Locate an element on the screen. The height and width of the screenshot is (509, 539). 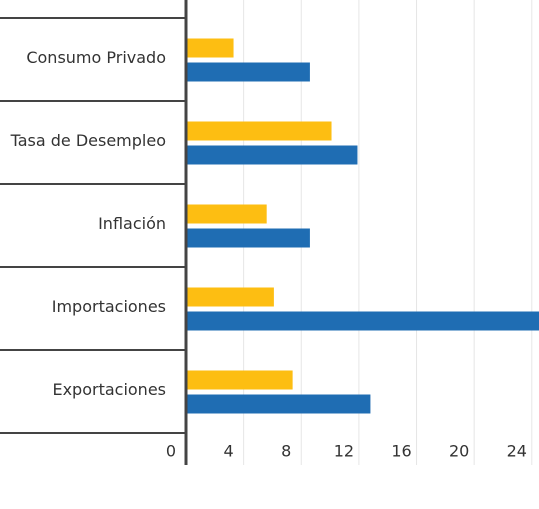
y-tick-label: Exportaciones is located at coordinates (109, 389).